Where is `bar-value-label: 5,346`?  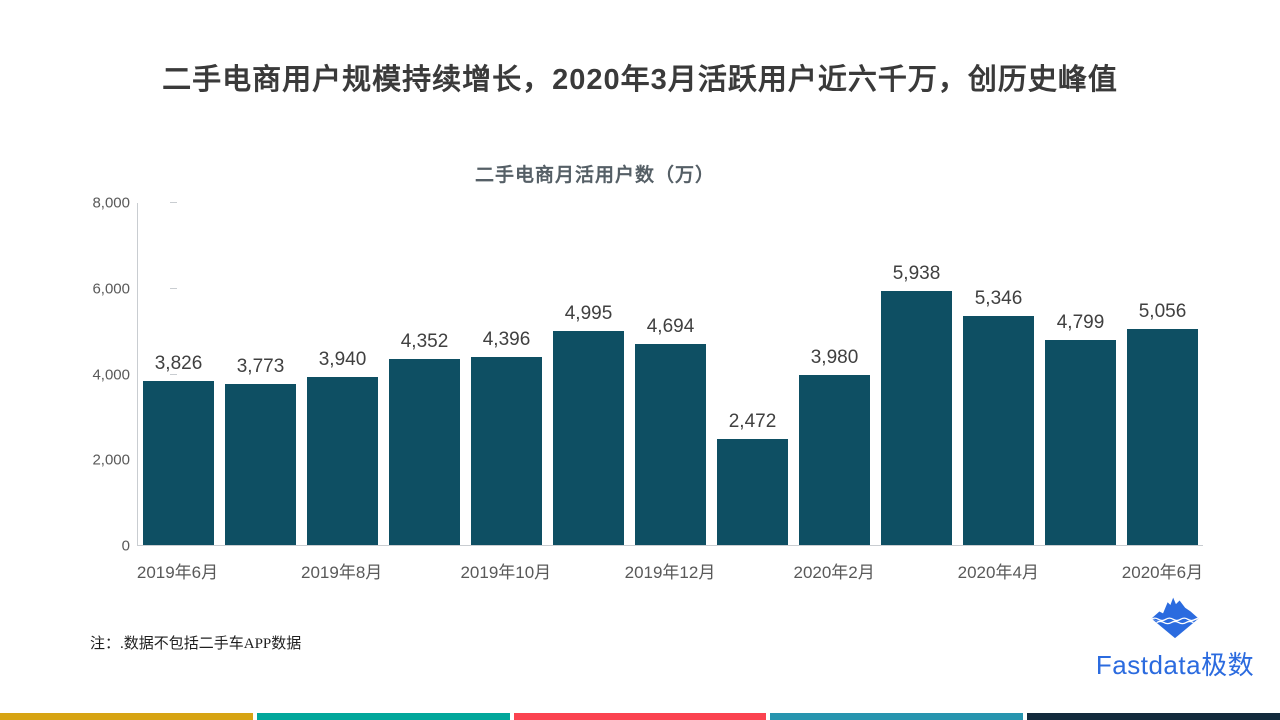
bar-value-label: 5,346 is located at coordinates (998, 299).